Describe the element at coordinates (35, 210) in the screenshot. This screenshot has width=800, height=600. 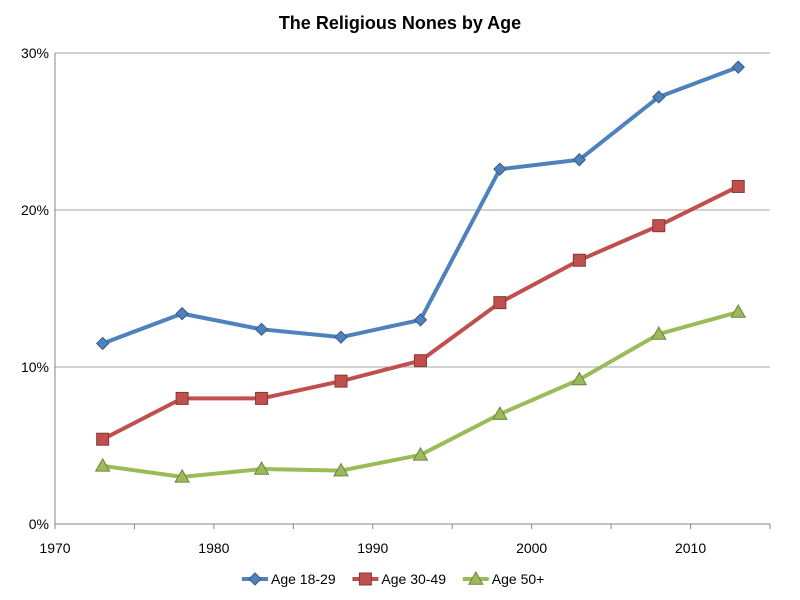
I see `y-tick-label: 20%` at that location.